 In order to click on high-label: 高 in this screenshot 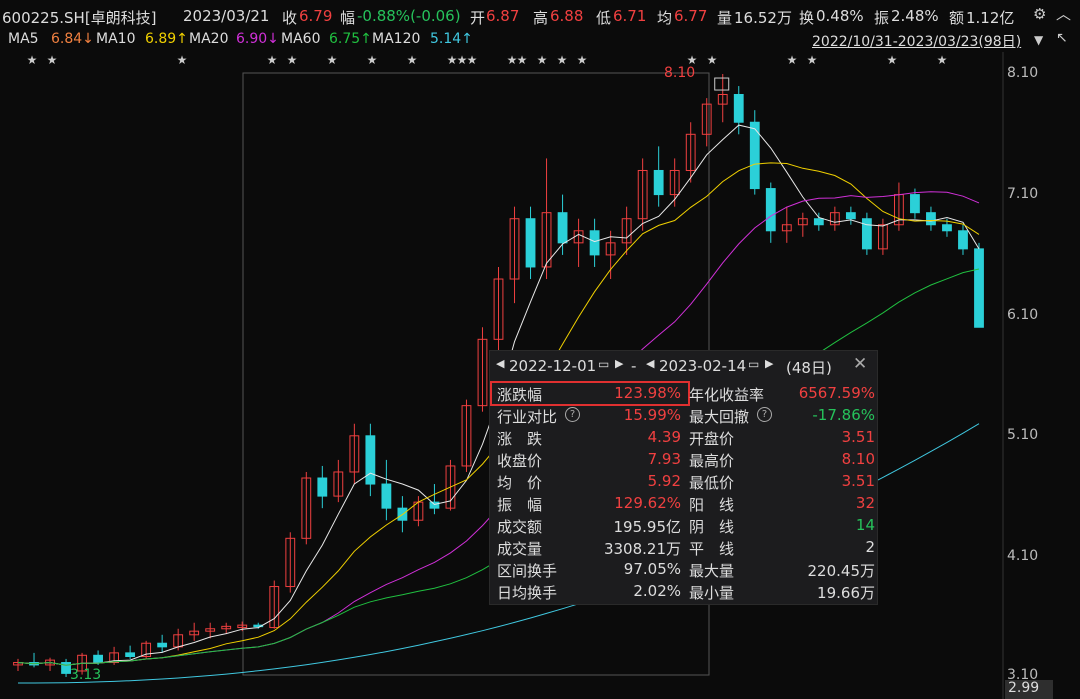, I will do `click(541, 18)`.